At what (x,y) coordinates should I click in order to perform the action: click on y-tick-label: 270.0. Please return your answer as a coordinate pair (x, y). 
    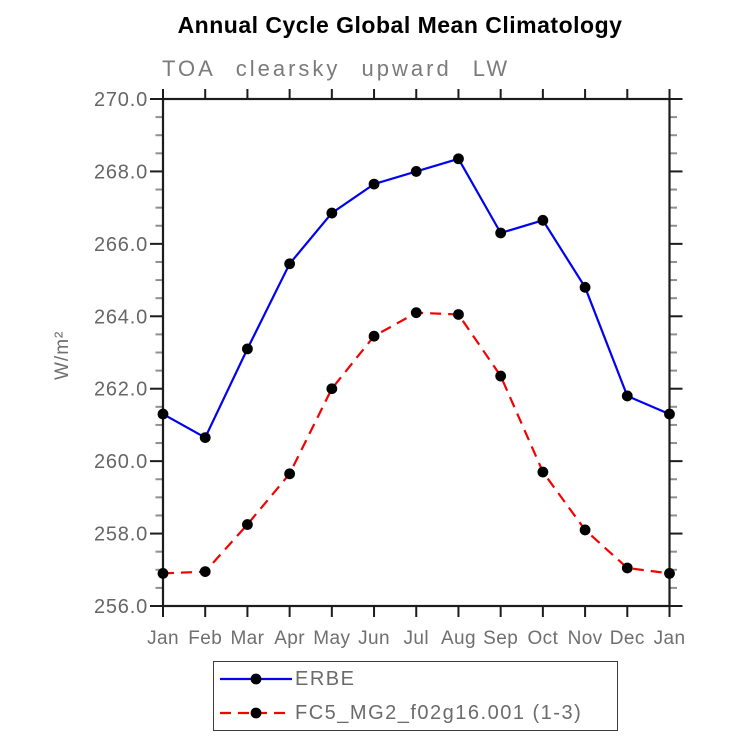
    Looking at the image, I should click on (121, 100).